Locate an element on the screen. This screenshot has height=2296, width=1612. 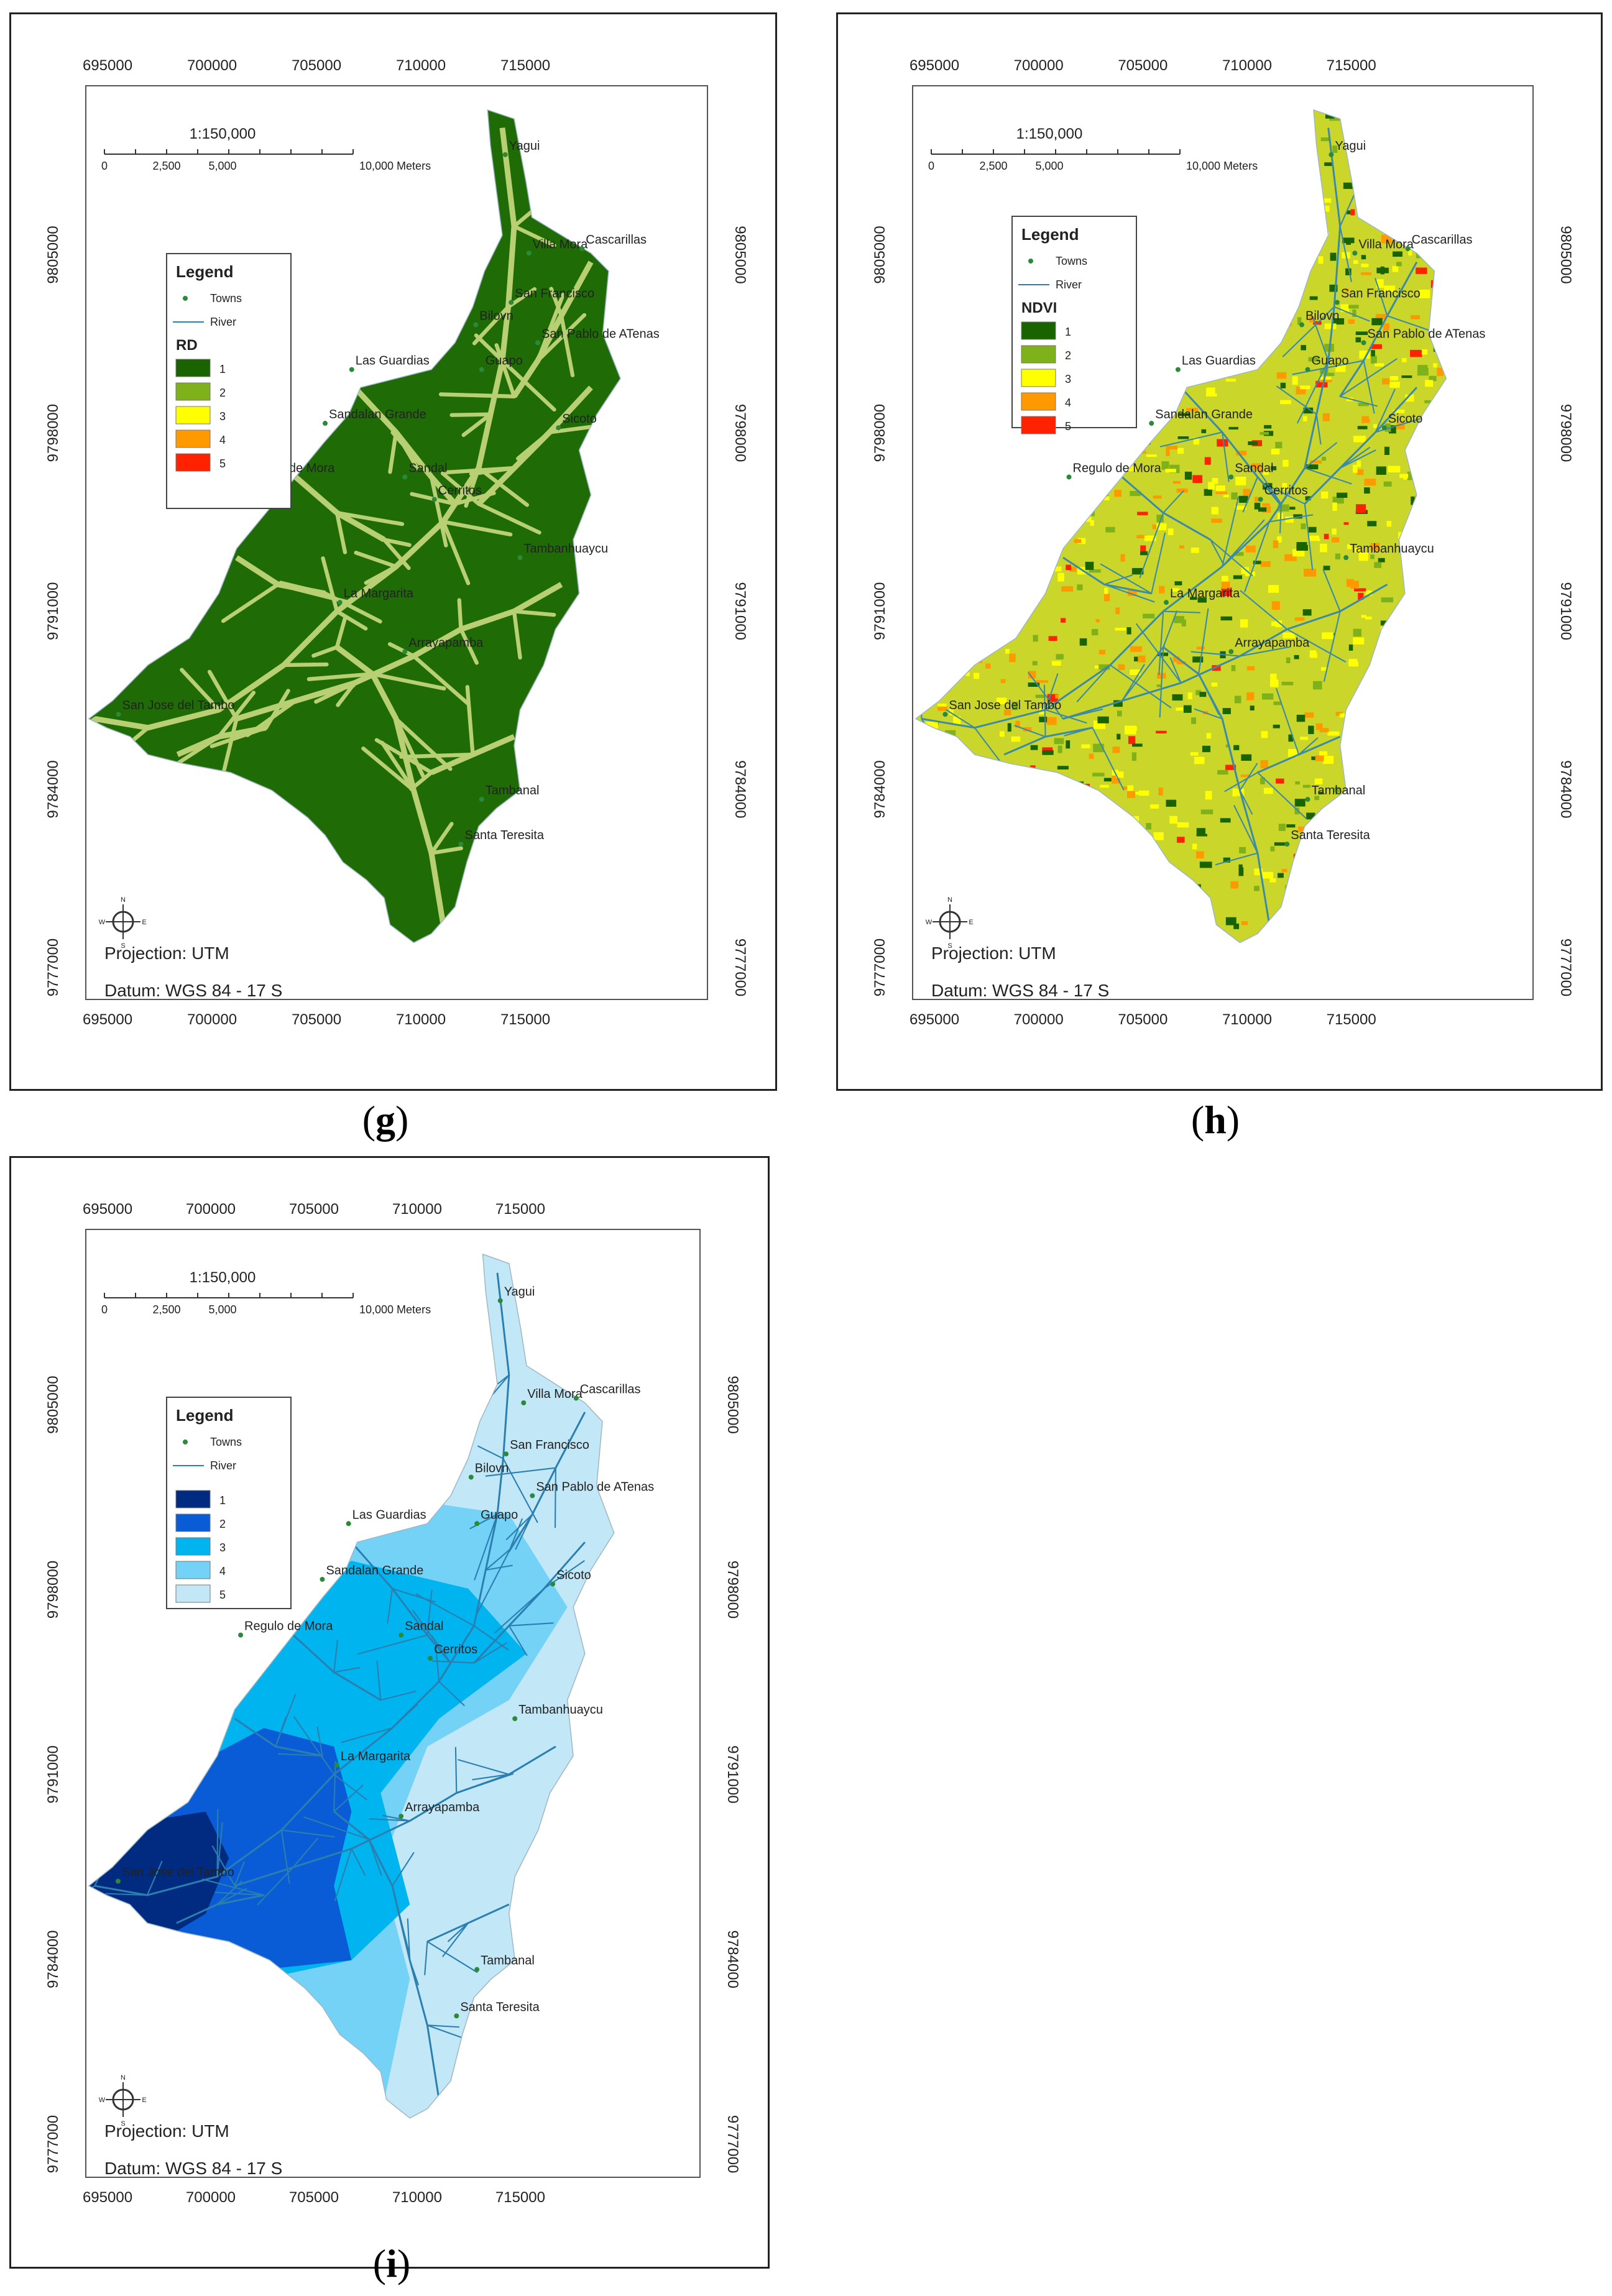
layer-title: RD is located at coordinates (187, 345).